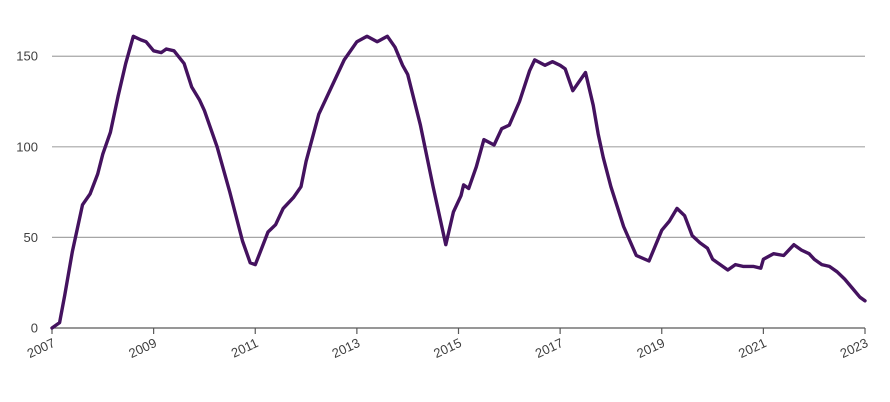 The height and width of the screenshot is (402, 890). I want to click on axes, so click(458, 330).